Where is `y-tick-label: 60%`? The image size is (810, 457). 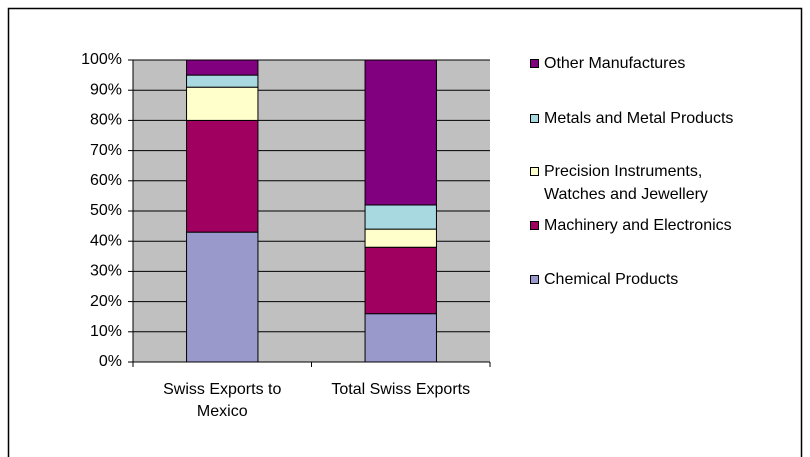
y-tick-label: 60% is located at coordinates (106, 180).